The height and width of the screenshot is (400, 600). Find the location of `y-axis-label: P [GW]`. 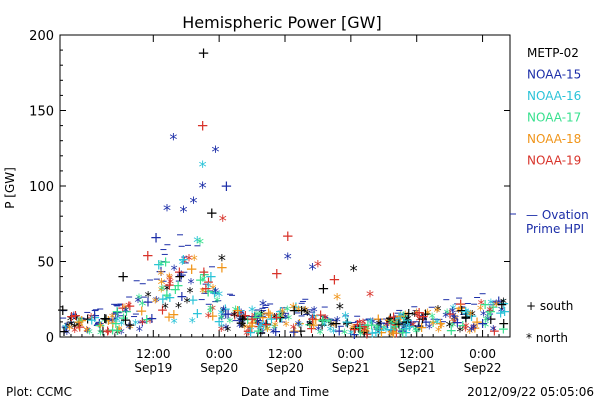

y-axis-label: P [GW] is located at coordinates (10, 188).